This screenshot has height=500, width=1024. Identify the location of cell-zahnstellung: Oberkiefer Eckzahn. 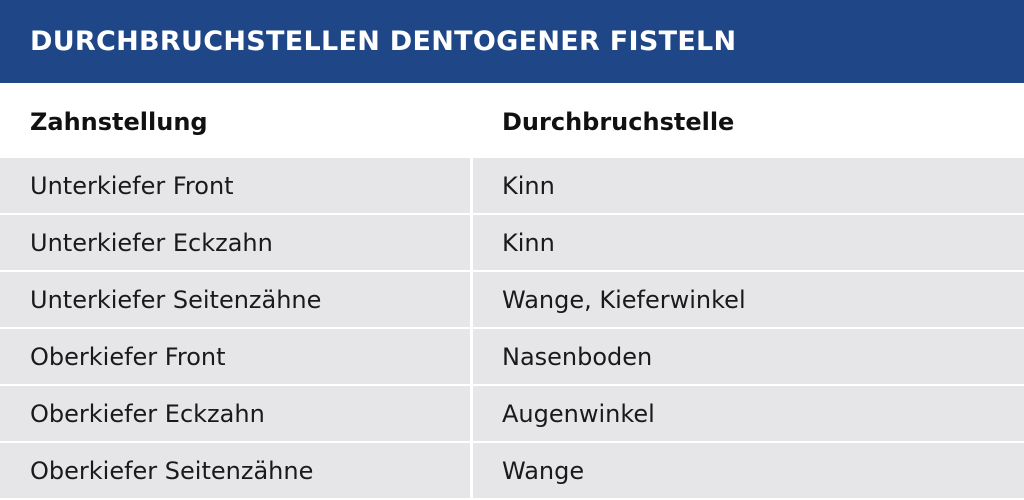
(236, 413).